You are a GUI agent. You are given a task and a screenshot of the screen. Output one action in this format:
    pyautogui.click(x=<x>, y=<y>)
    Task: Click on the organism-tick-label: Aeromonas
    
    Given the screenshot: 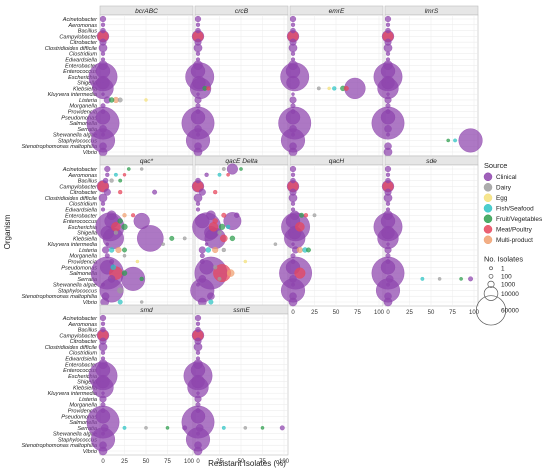 What is the action you would take?
    pyautogui.click(x=82, y=325)
    